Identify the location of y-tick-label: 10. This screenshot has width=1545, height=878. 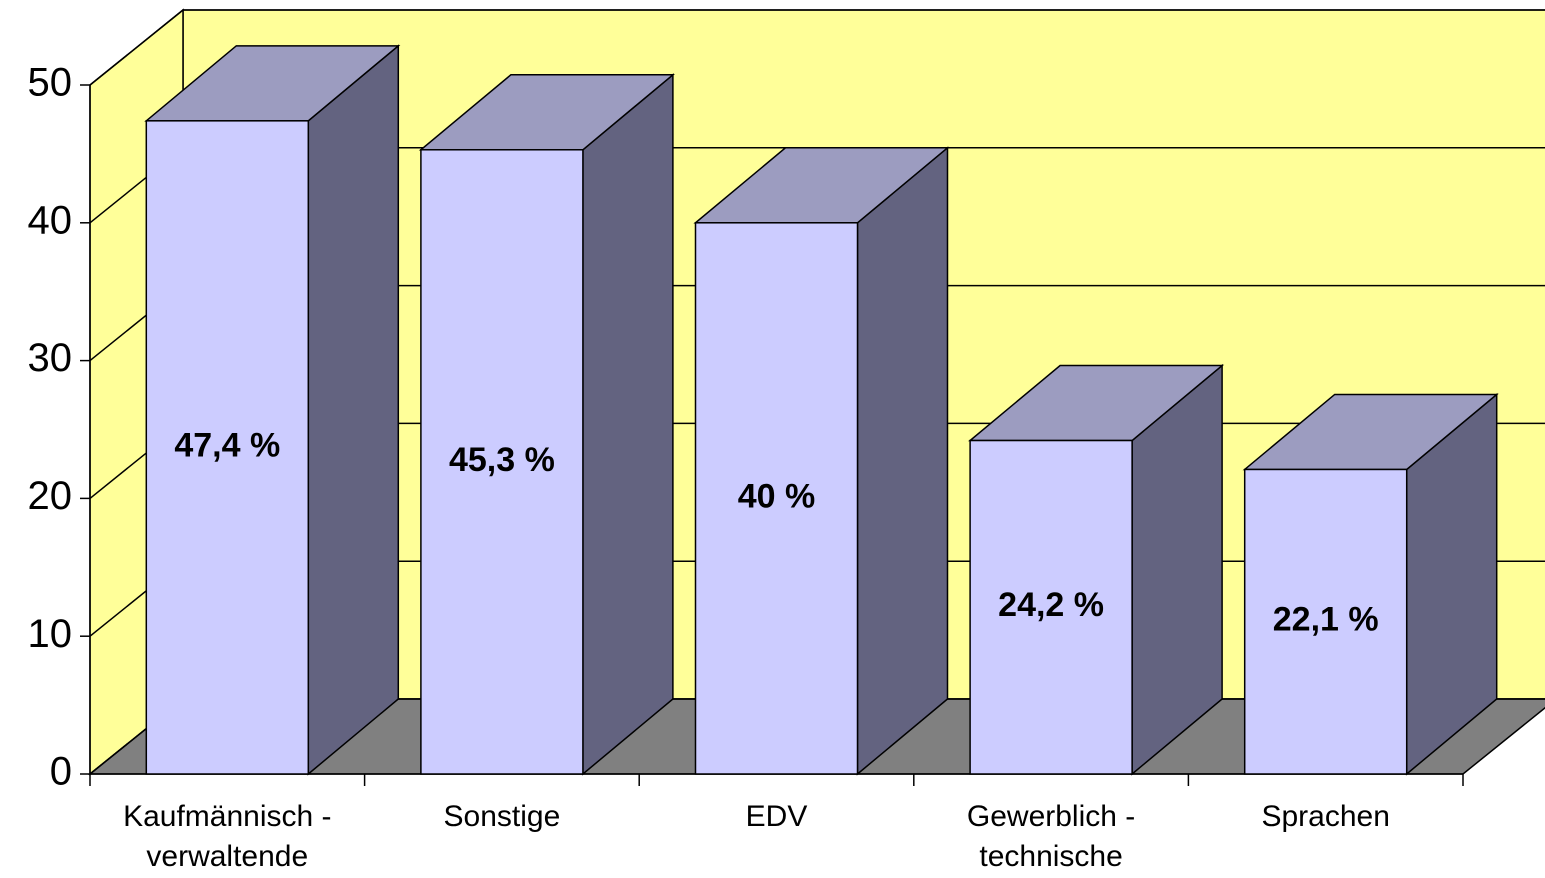
(50, 634).